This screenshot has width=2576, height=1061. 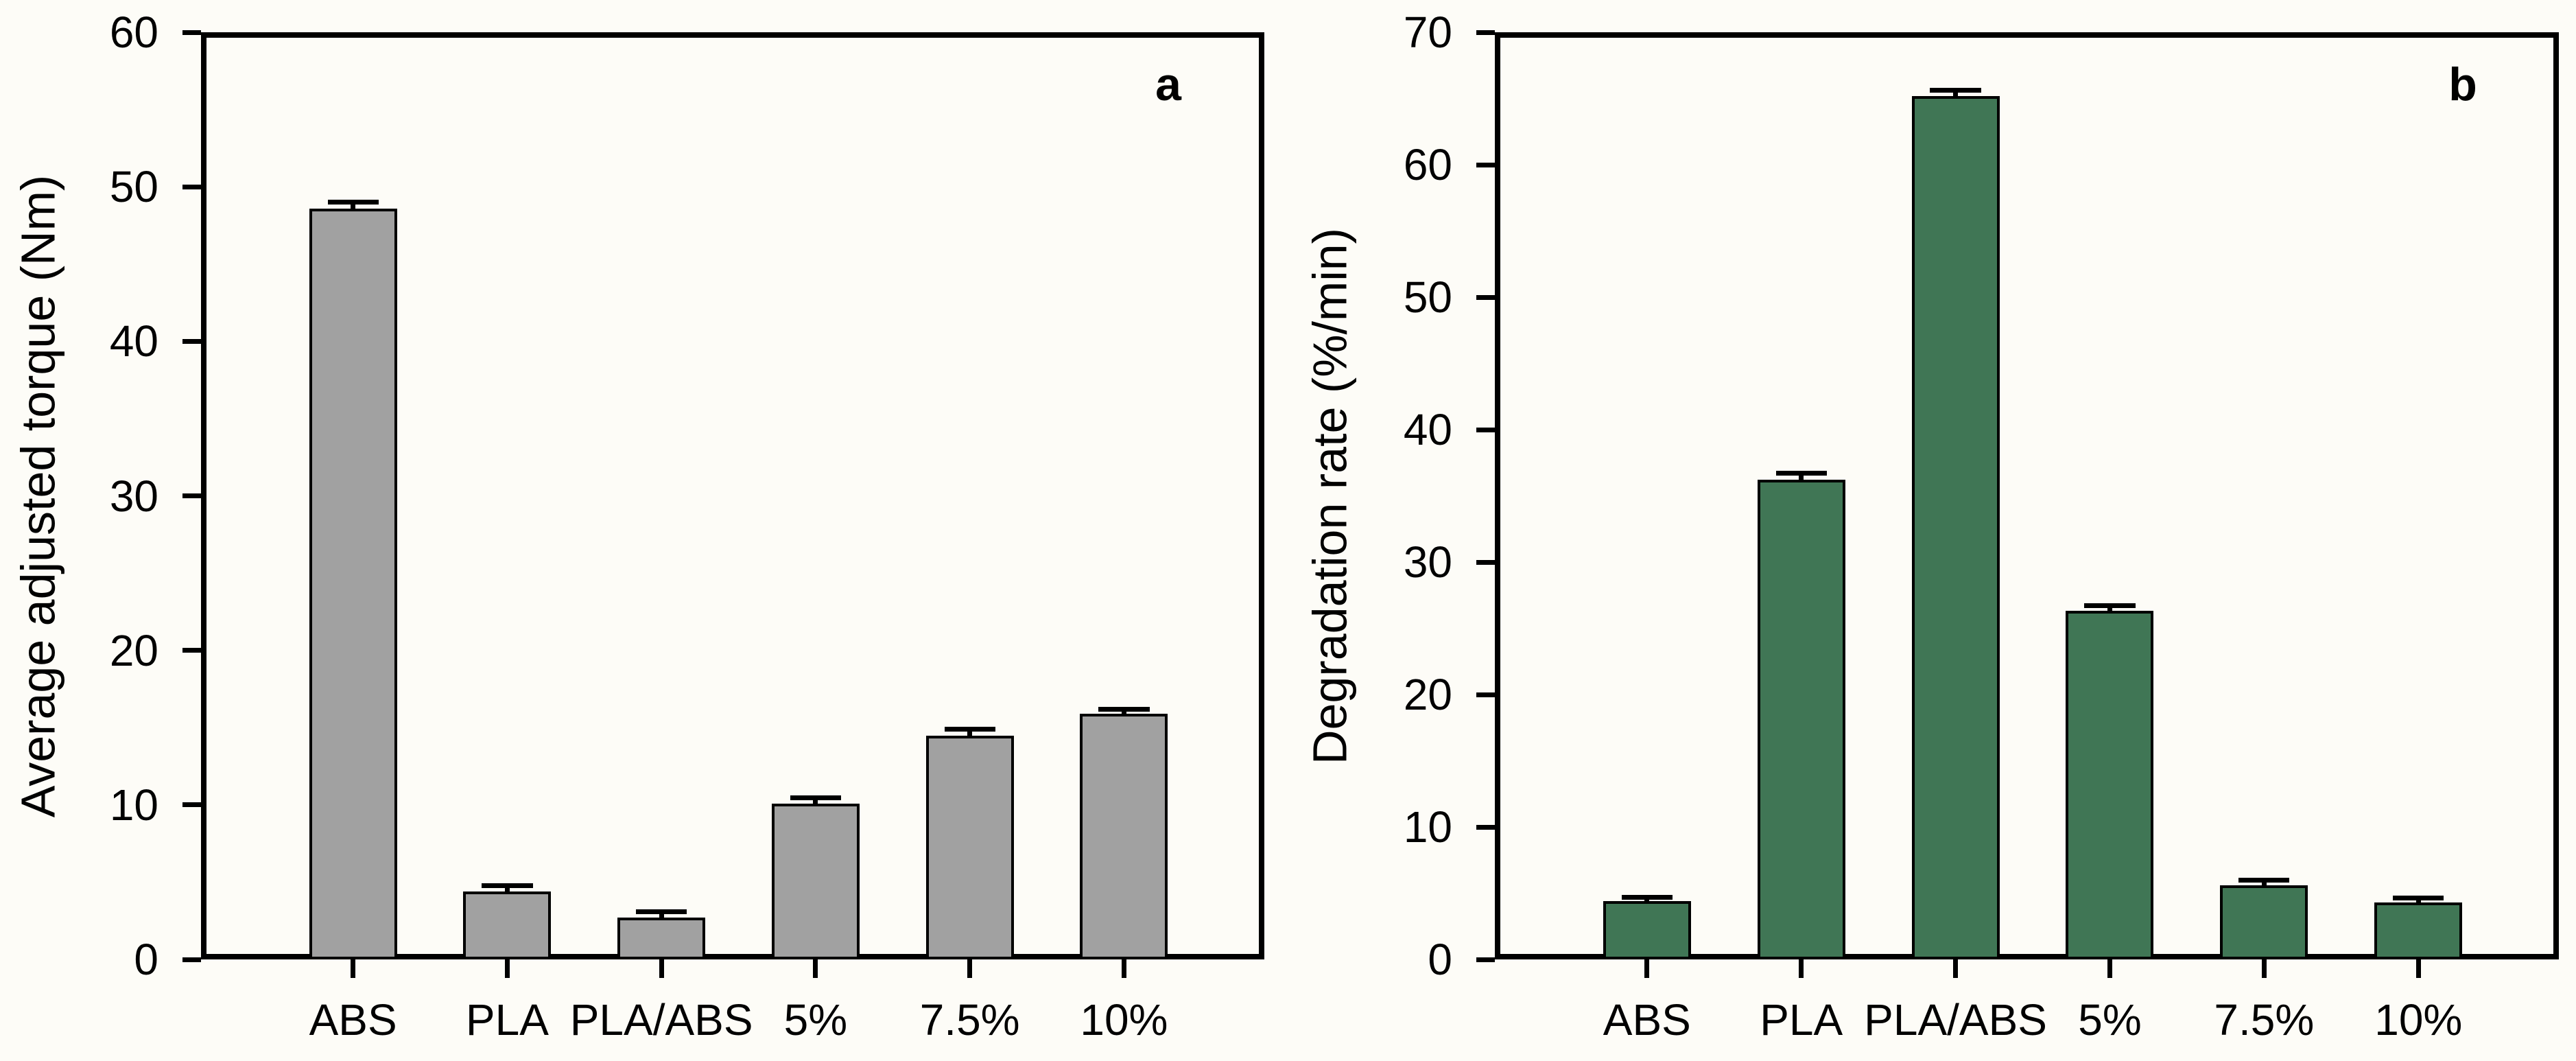 What do you see at coordinates (2462, 84) in the screenshot?
I see `panel-letter: b` at bounding box center [2462, 84].